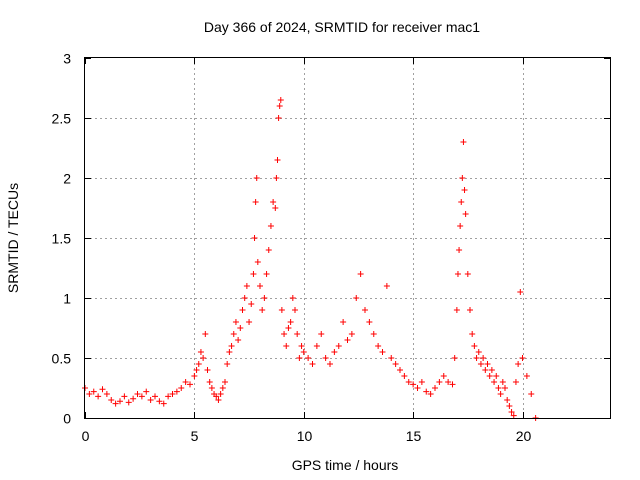 Image resolution: width=640 pixels, height=480 pixels. What do you see at coordinates (305, 436) in the screenshot?
I see `x-tick-label: 10` at bounding box center [305, 436].